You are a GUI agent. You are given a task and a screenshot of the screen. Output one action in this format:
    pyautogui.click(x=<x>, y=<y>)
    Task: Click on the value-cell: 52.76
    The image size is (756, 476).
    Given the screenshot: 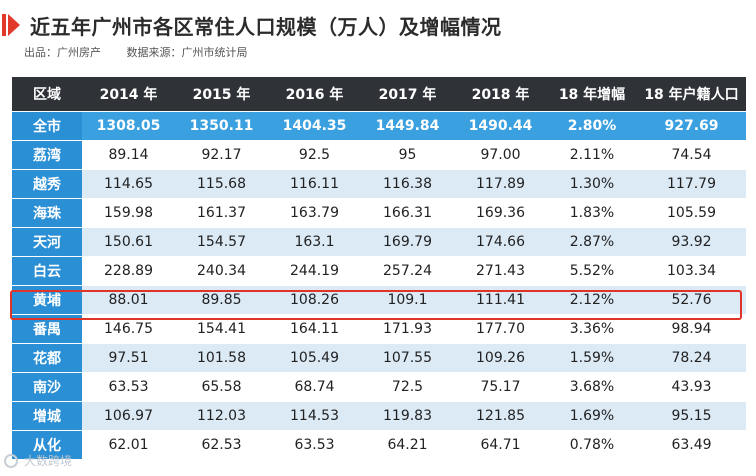 What is the action you would take?
    pyautogui.click(x=691, y=300)
    